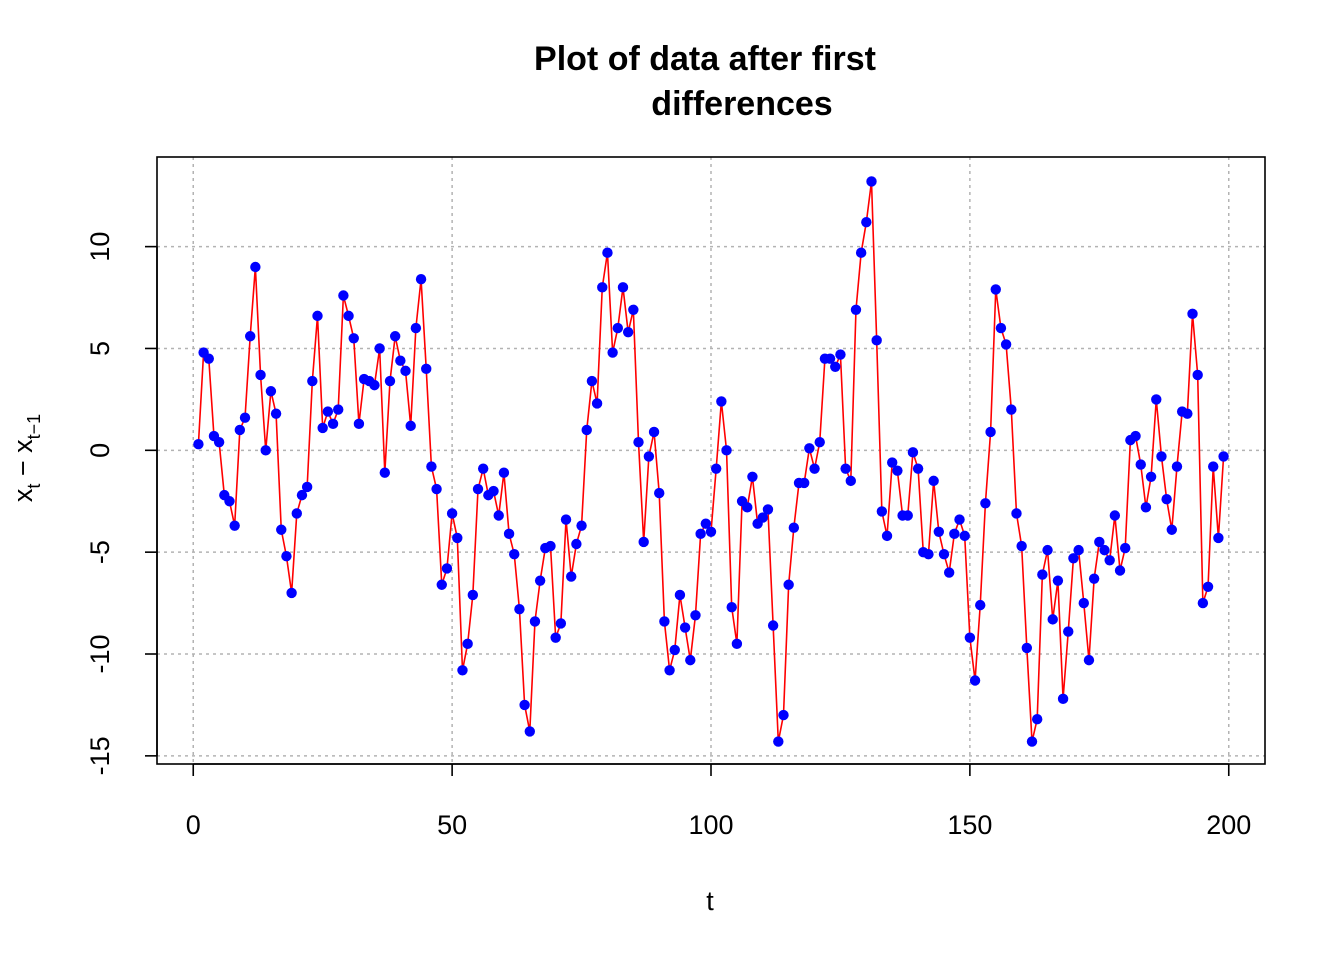 This screenshot has width=1344, height=960. I want to click on y-tick-label: -10, so click(100, 653).